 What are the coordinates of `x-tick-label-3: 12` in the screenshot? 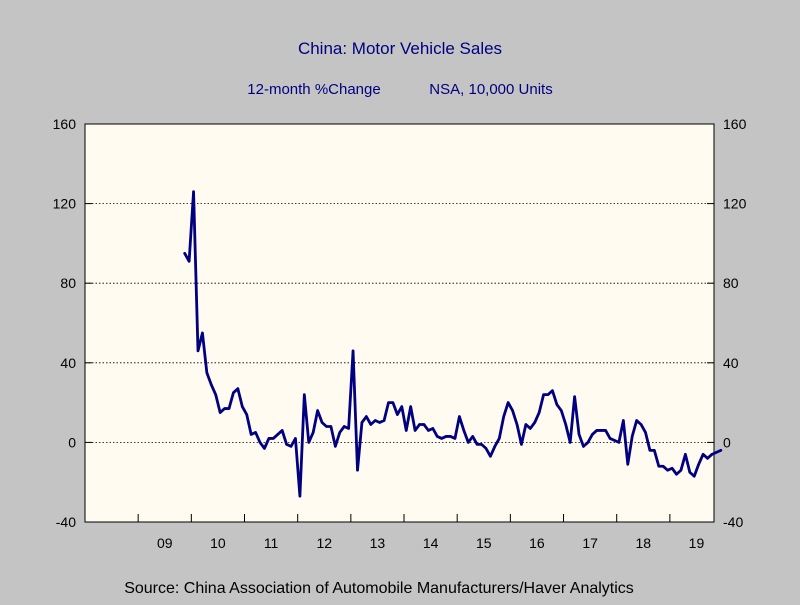 It's located at (324, 543).